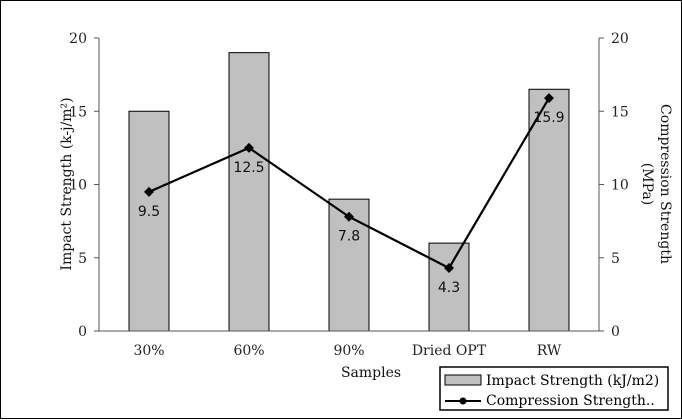 This screenshot has height=420, width=682. What do you see at coordinates (248, 168) in the screenshot?
I see `line-data-label: 12.5` at bounding box center [248, 168].